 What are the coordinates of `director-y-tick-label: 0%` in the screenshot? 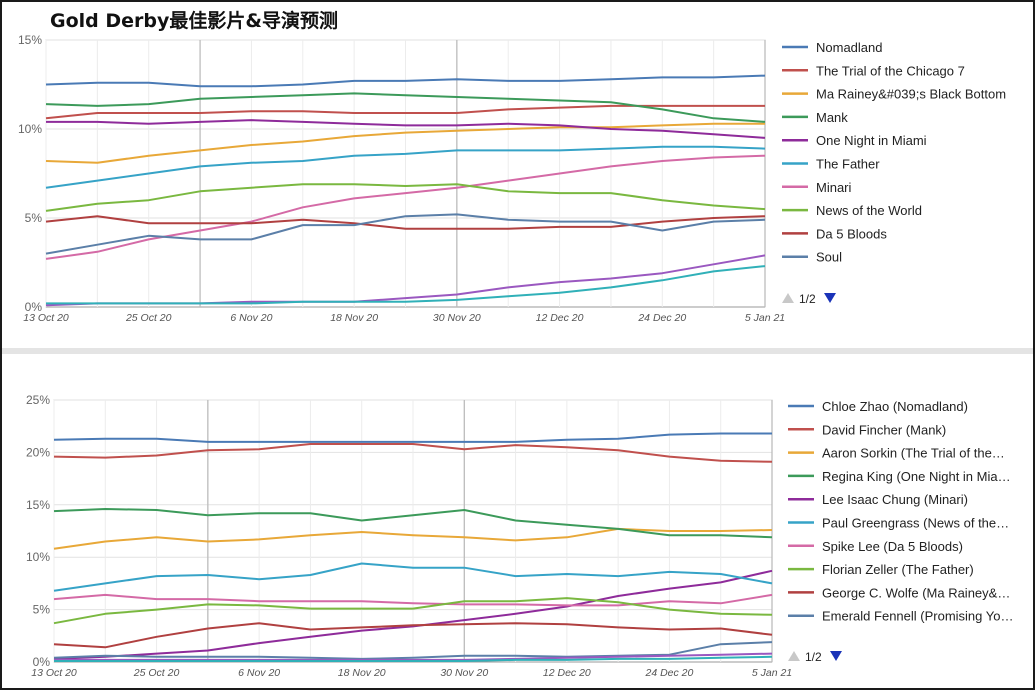 It's located at (42, 662).